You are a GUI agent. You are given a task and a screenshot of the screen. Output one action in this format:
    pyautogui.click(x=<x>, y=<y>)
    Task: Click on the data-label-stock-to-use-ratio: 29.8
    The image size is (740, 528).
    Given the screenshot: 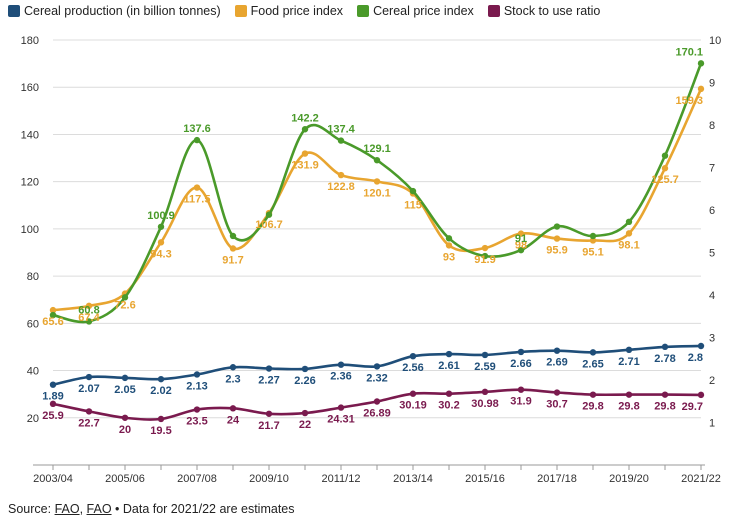 What is the action you would take?
    pyautogui.click(x=664, y=407)
    